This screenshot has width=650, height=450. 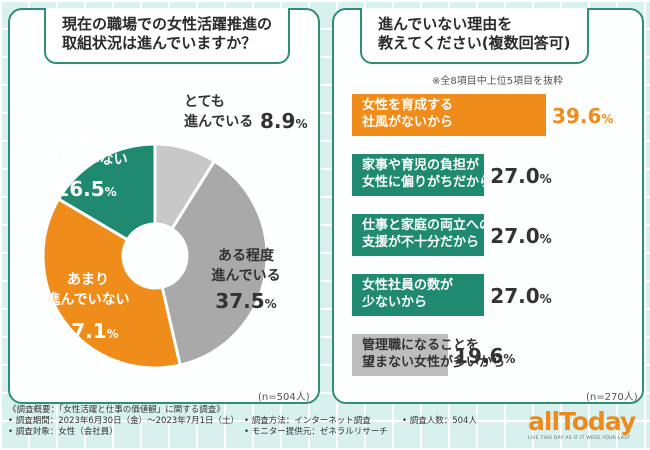 What do you see at coordinates (407, 114) in the screenshot?
I see `bar-label-1: 女性を育成する 社風がないから` at bounding box center [407, 114].